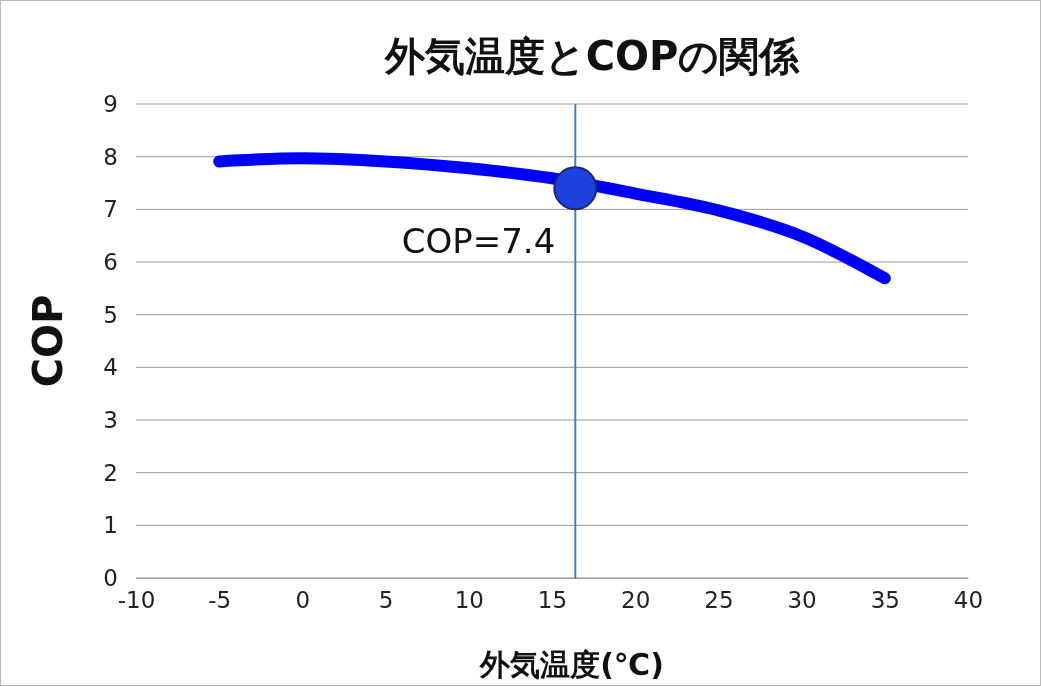 This screenshot has width=1041, height=686. I want to click on y-tick-label: 9, so click(110, 103).